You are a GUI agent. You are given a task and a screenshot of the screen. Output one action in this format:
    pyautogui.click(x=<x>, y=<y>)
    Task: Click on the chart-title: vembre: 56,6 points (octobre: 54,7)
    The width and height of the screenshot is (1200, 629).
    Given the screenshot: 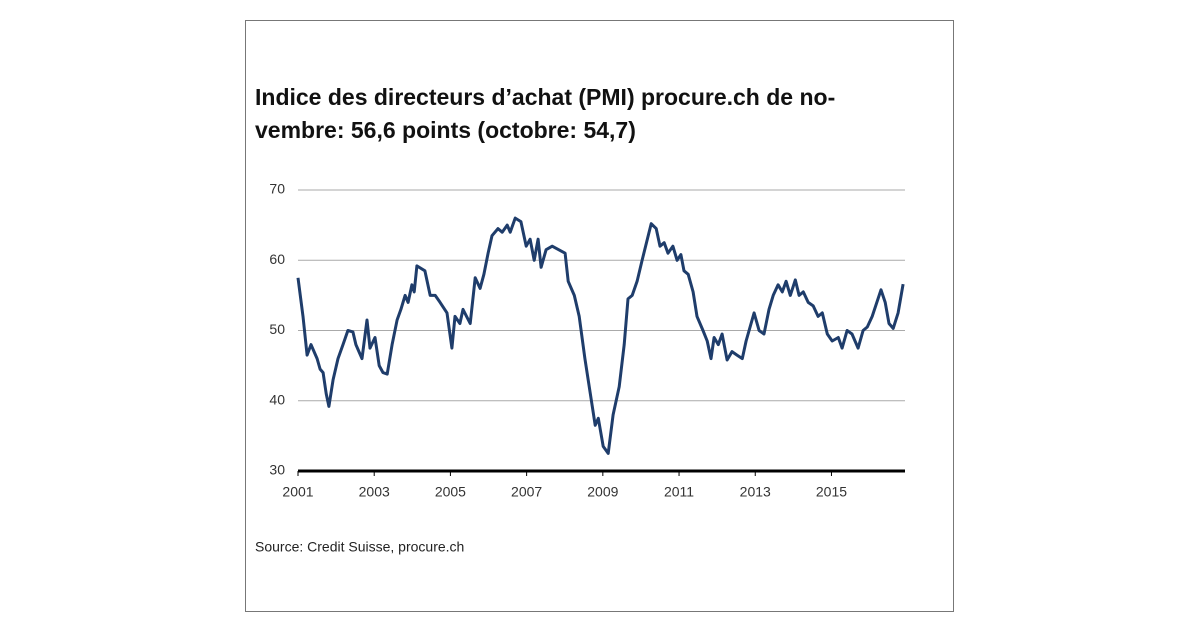 What is the action you would take?
    pyautogui.click(x=445, y=130)
    